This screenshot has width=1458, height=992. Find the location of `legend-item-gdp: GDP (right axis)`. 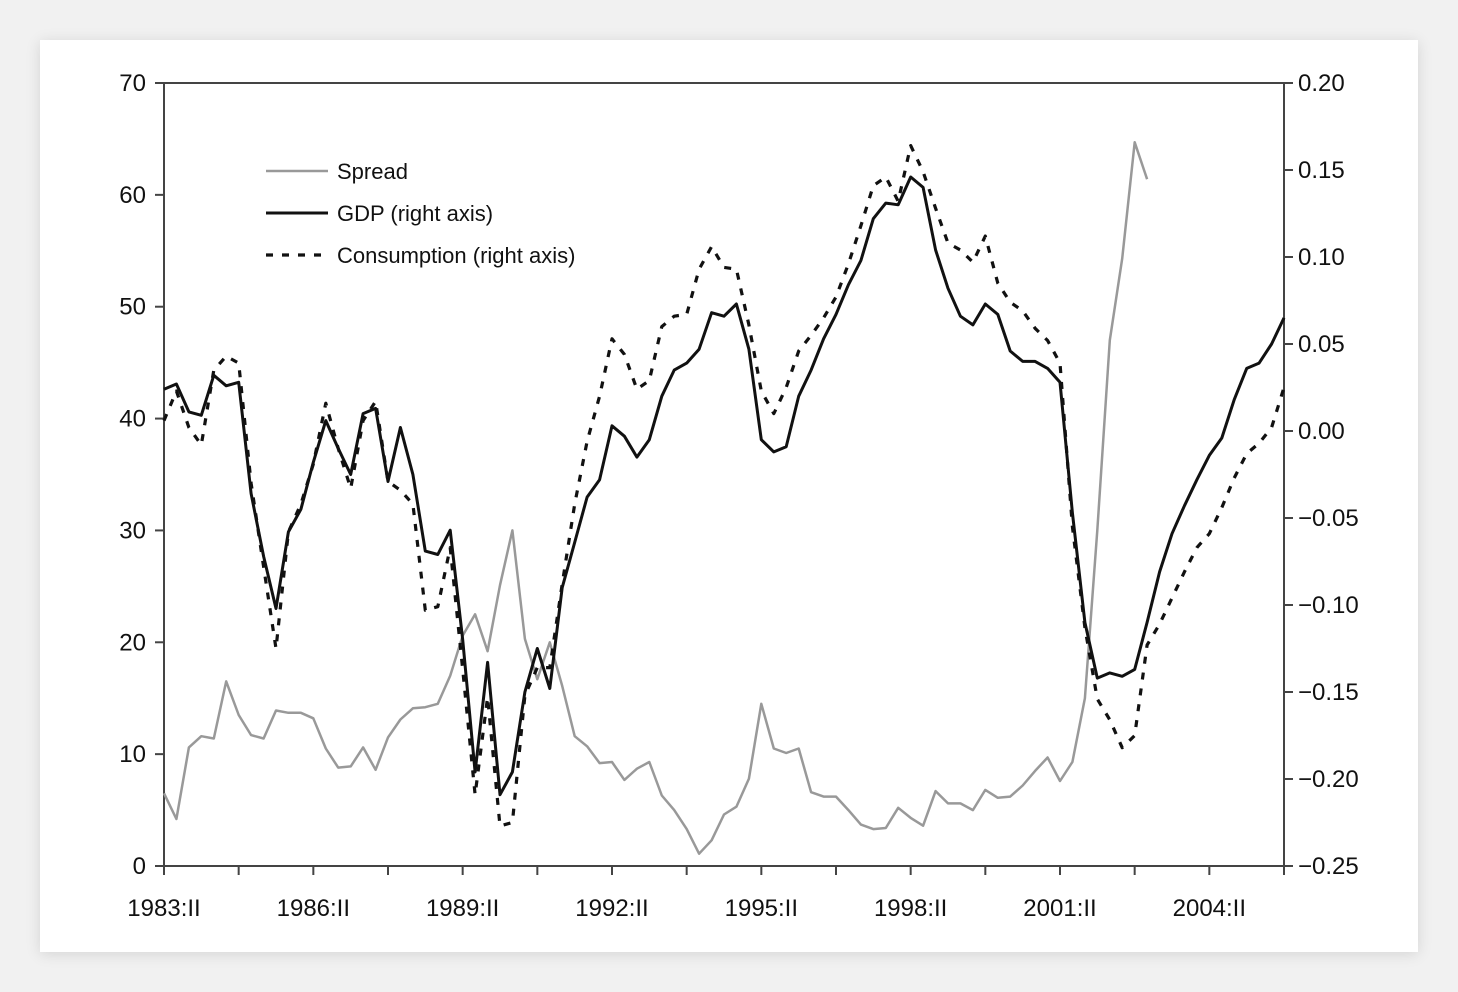

legend-item-gdp: GDP (right axis) is located at coordinates (379, 213).